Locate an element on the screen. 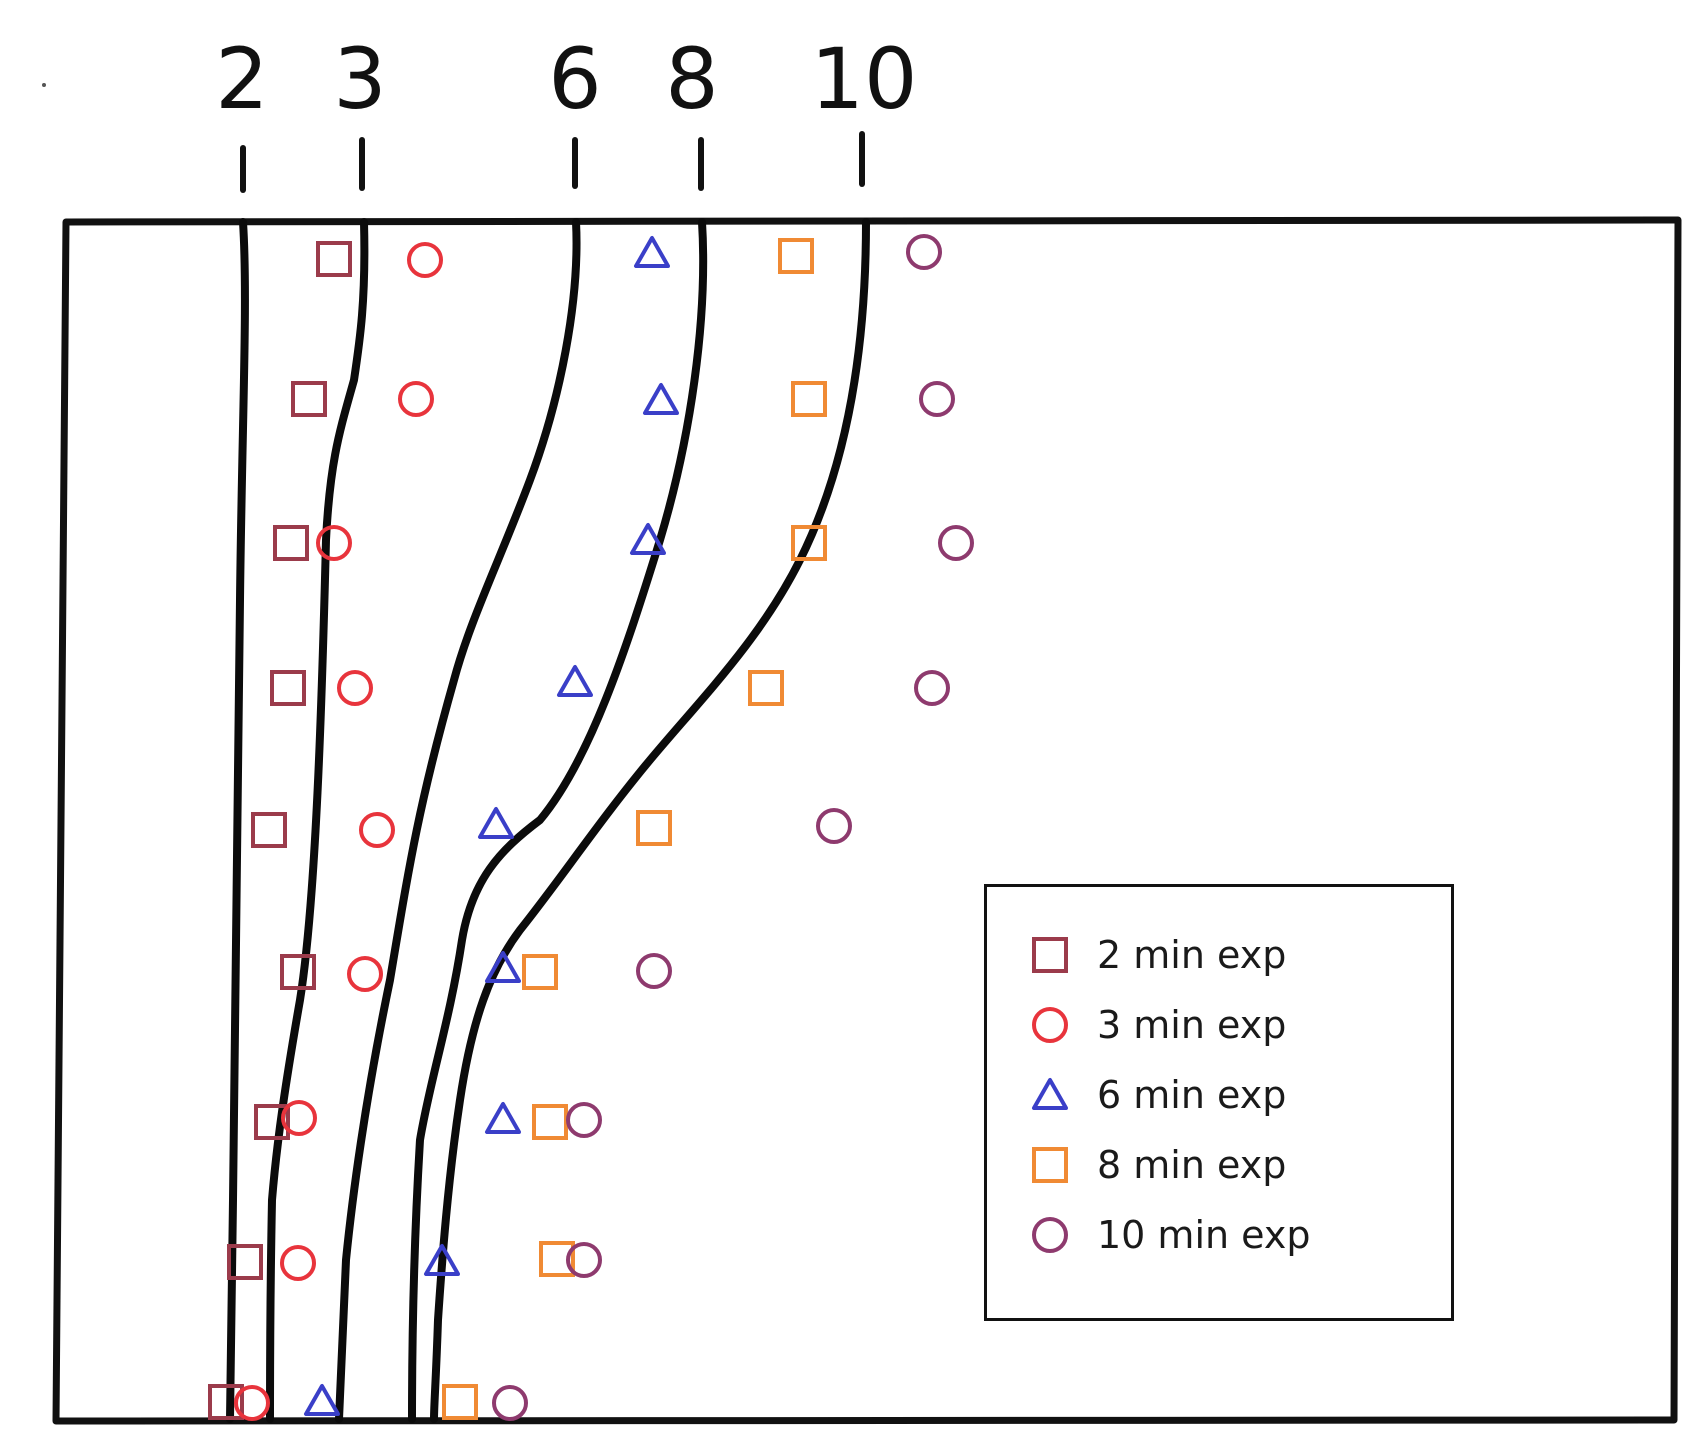 The width and height of the screenshot is (1699, 1453). markers-2min is located at coordinates (280, 830).